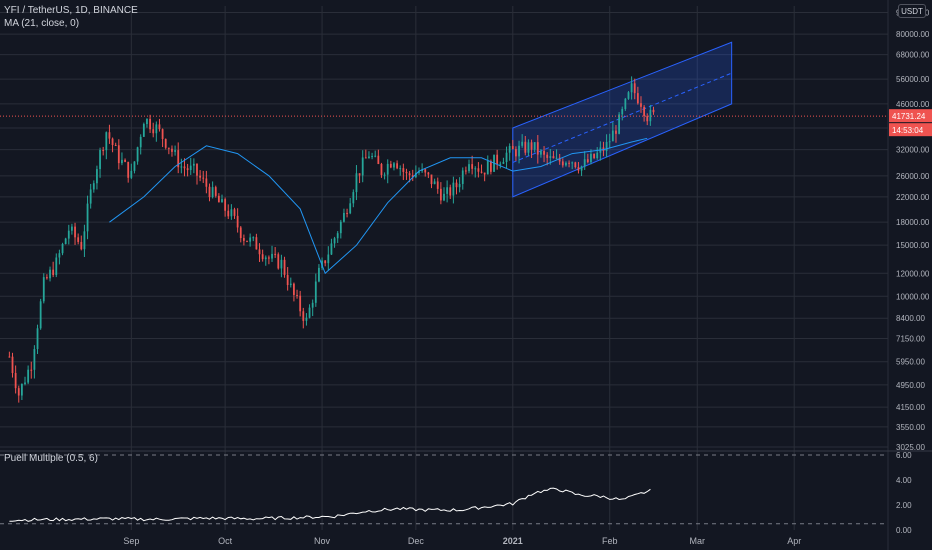 This screenshot has width=932, height=550. Describe the element at coordinates (913, 104) in the screenshot. I see `price-tick-label: 46000.00` at that location.